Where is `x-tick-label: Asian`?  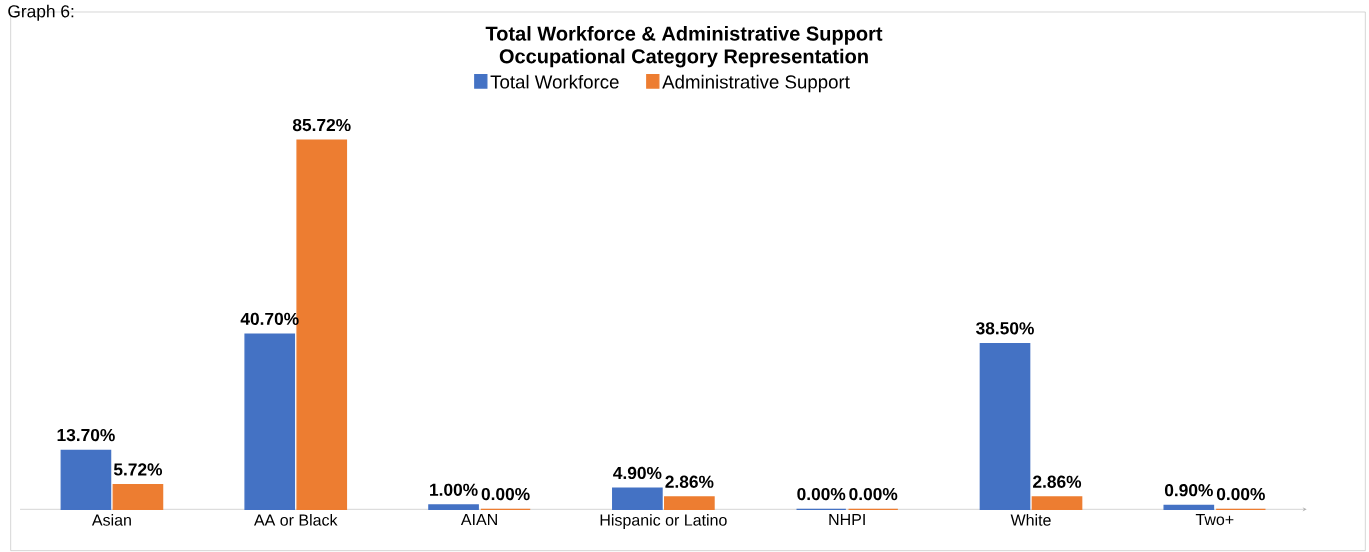 x-tick-label: Asian is located at coordinates (111, 520).